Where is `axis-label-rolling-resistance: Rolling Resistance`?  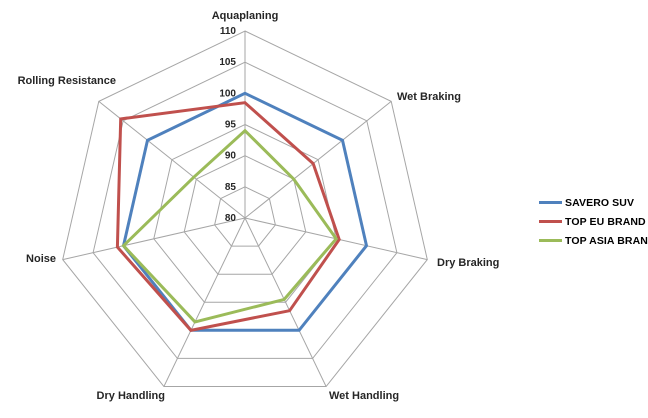 axis-label-rolling-resistance: Rolling Resistance is located at coordinates (67, 81).